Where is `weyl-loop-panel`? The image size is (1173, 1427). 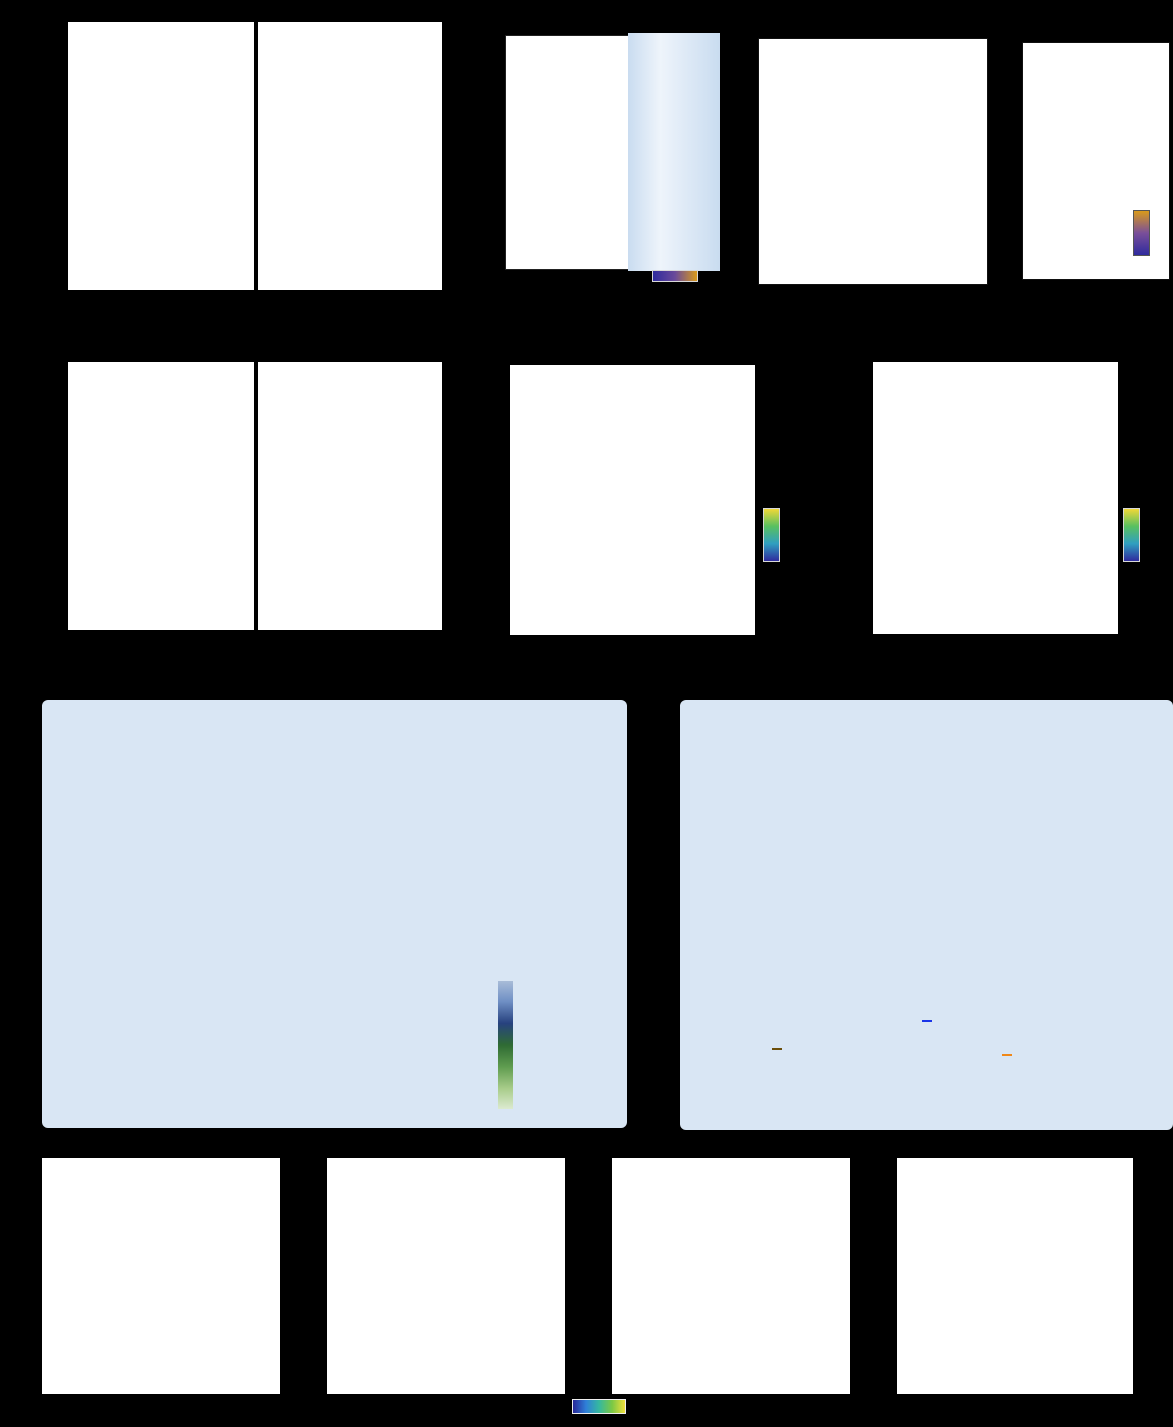 weyl-loop-panel is located at coordinates (873, 161).